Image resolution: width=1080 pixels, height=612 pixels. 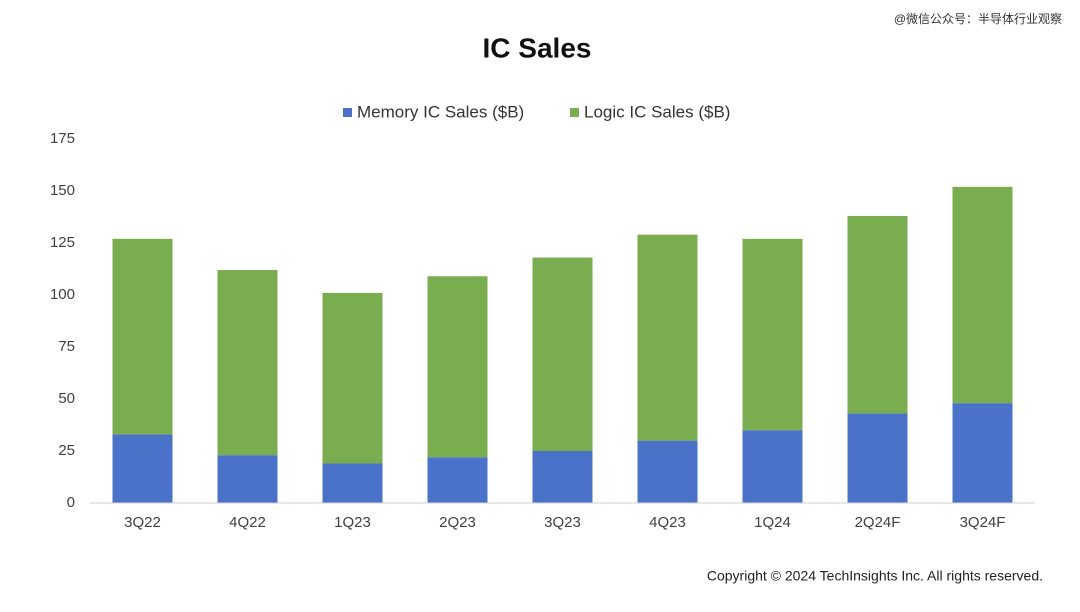 I want to click on y-tick-label: 100, so click(x=62, y=294).